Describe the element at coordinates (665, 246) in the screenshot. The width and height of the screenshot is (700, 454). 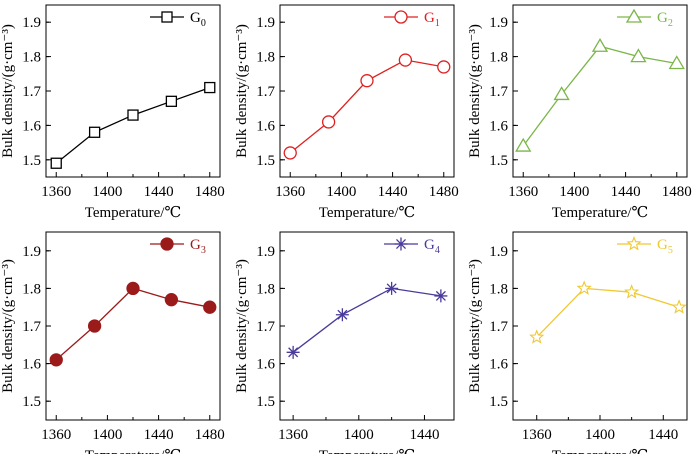
I see `legend-label: G5` at that location.